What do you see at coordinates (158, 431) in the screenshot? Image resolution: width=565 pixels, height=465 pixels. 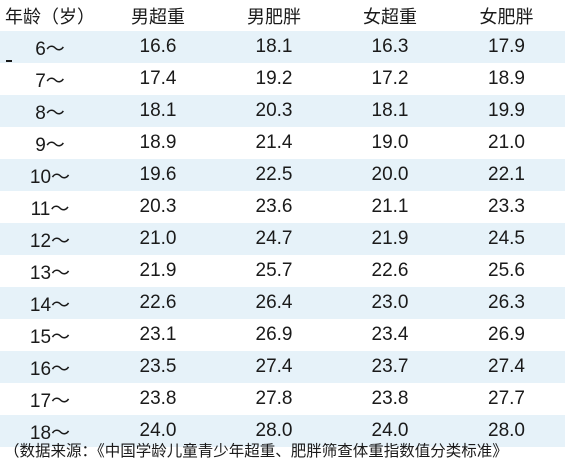 I see `male-overweight-cell: 24.0` at bounding box center [158, 431].